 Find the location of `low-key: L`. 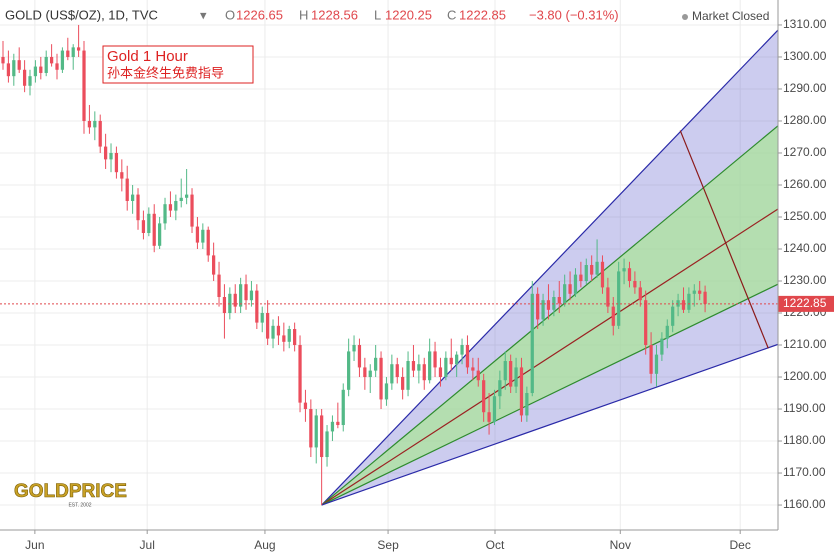

low-key: L is located at coordinates (377, 14).